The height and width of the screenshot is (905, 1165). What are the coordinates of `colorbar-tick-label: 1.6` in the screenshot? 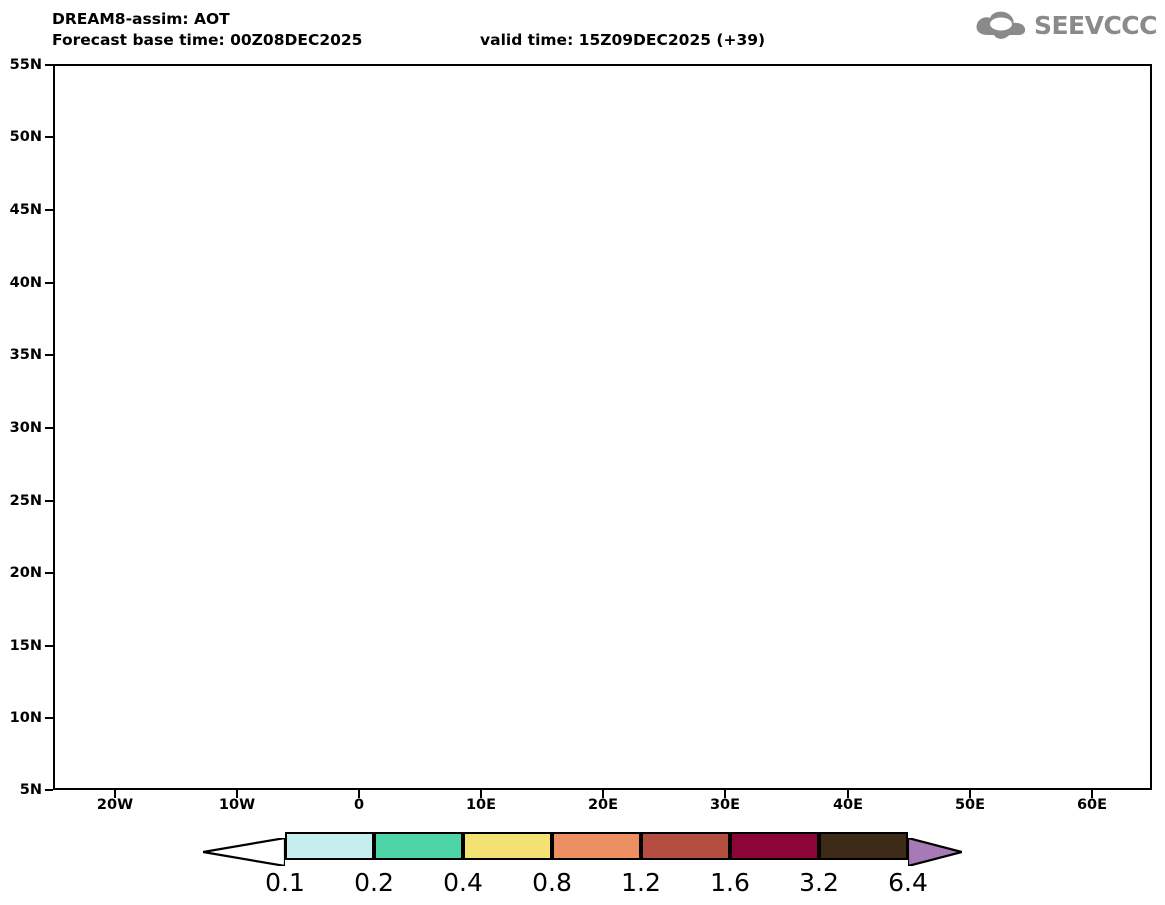 It's located at (730, 882).